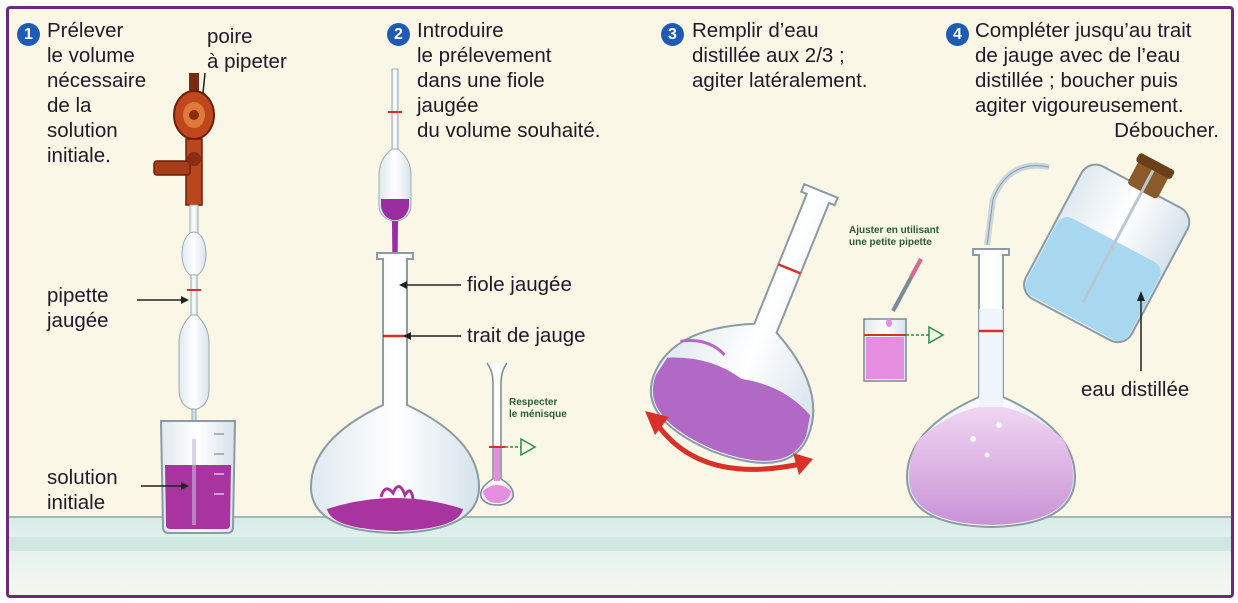  I want to click on wash-bottle, so click(1107, 248).